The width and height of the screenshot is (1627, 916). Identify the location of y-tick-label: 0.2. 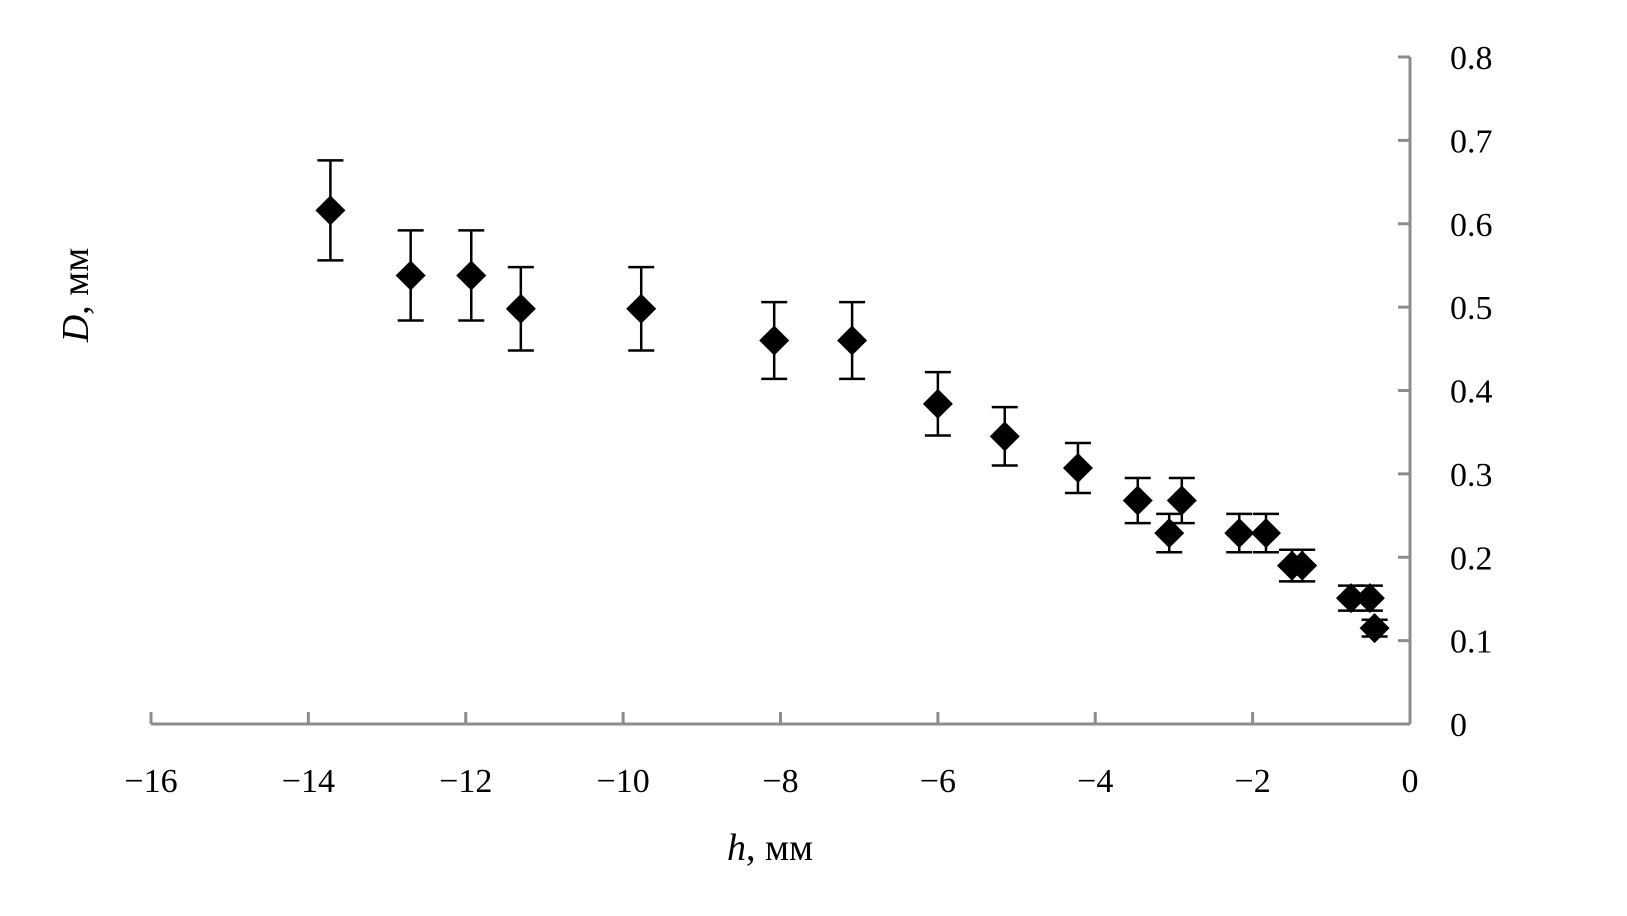
(1471, 558).